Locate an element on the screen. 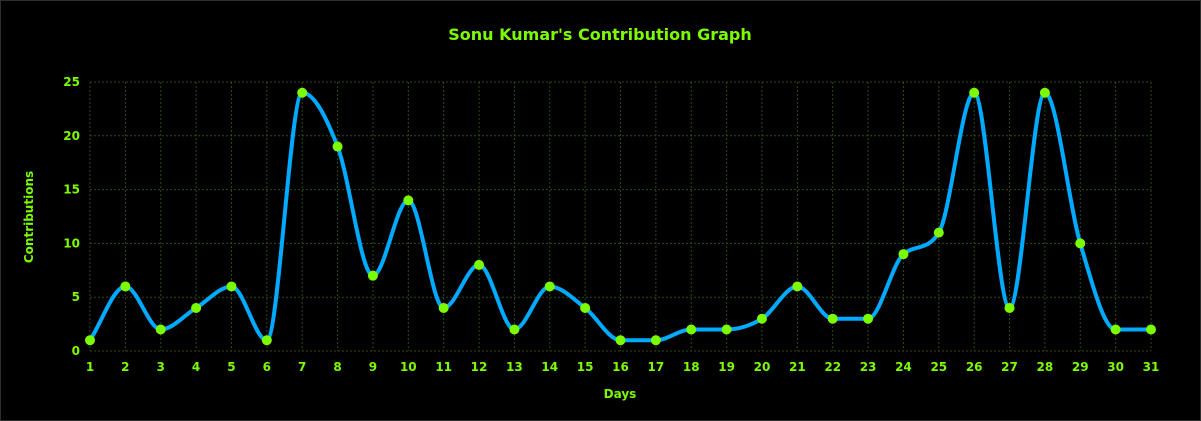  x-tick-label: 23 is located at coordinates (868, 367).